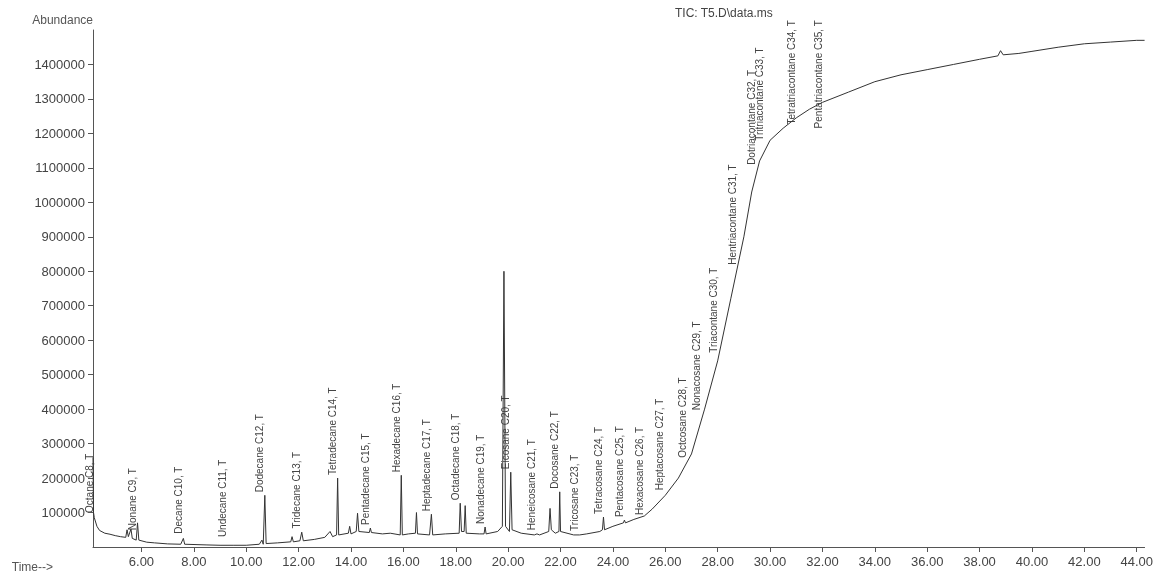 This screenshot has height=574, width=1156. What do you see at coordinates (598, 470) in the screenshot?
I see `annotation: Tetracosane C24, T` at bounding box center [598, 470].